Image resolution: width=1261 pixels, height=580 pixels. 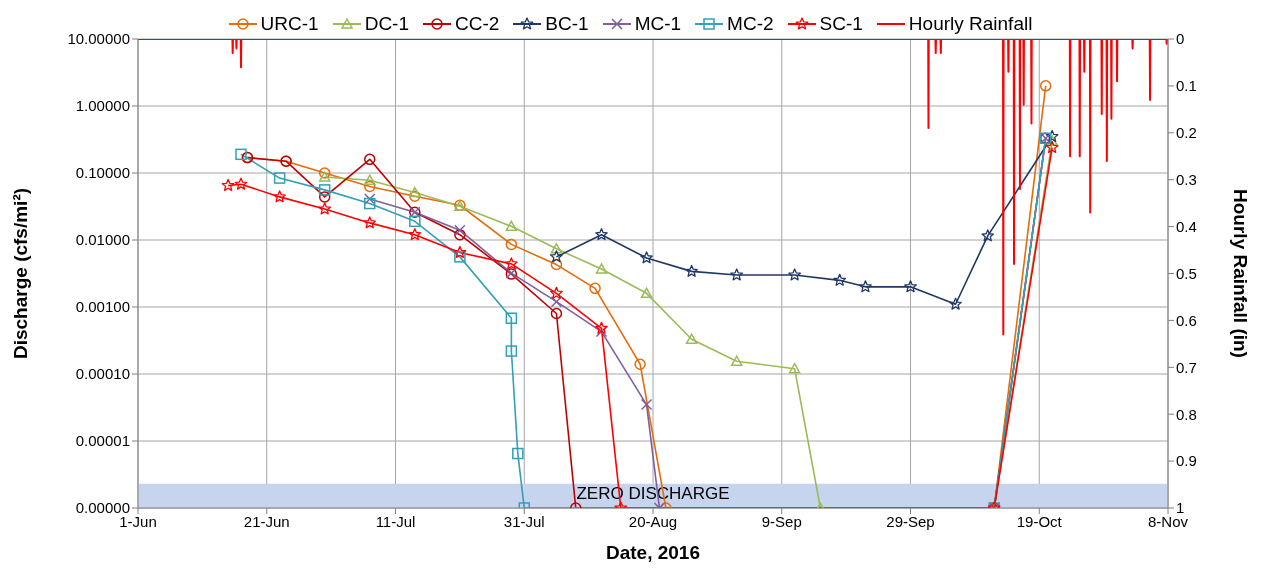 I want to click on y2-tick-label: 0.4, so click(x=1186, y=226).